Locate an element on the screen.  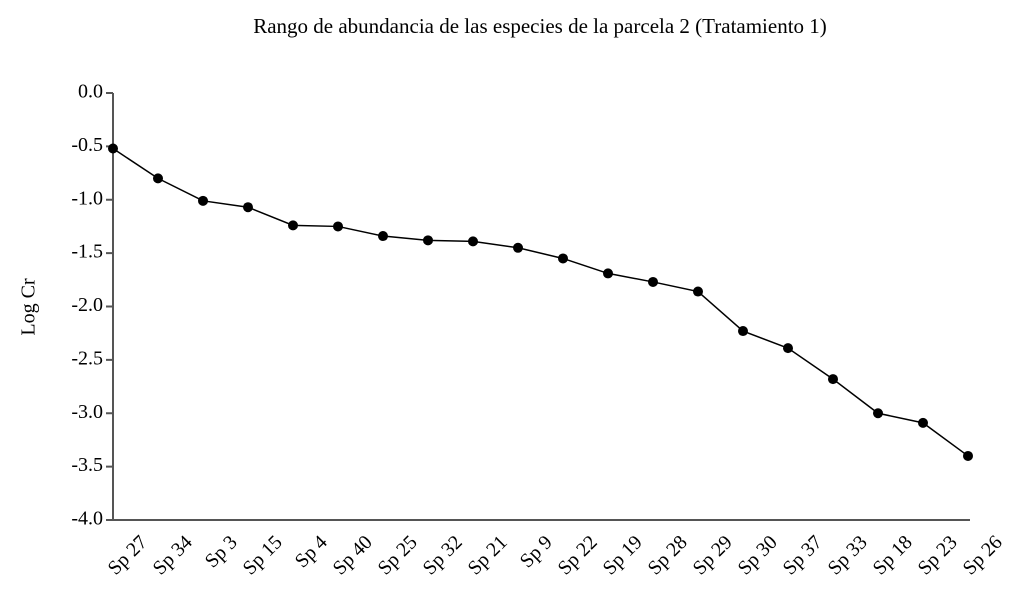
y-tick-label: -3.0 is located at coordinates (87, 412).